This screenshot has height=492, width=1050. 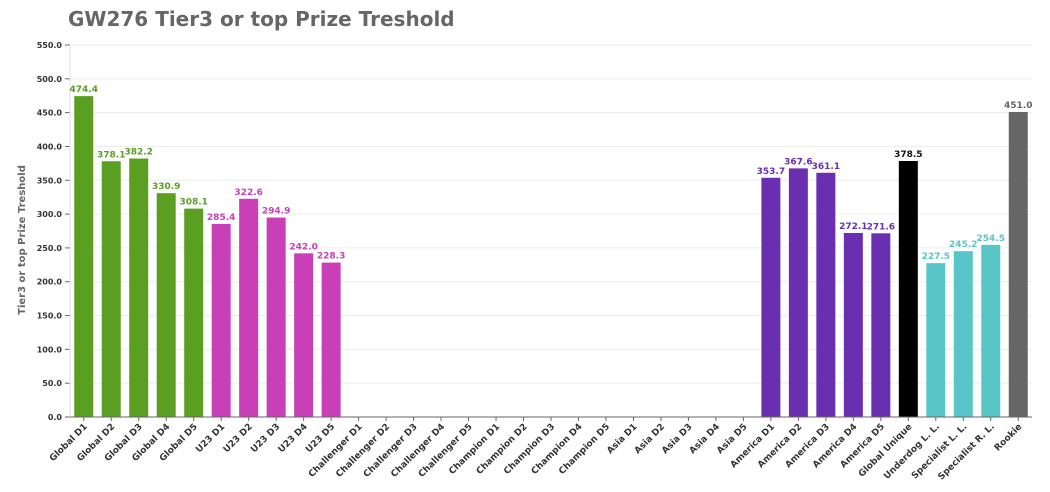 What do you see at coordinates (798, 162) in the screenshot?
I see `bar-value-label: 367.6` at bounding box center [798, 162].